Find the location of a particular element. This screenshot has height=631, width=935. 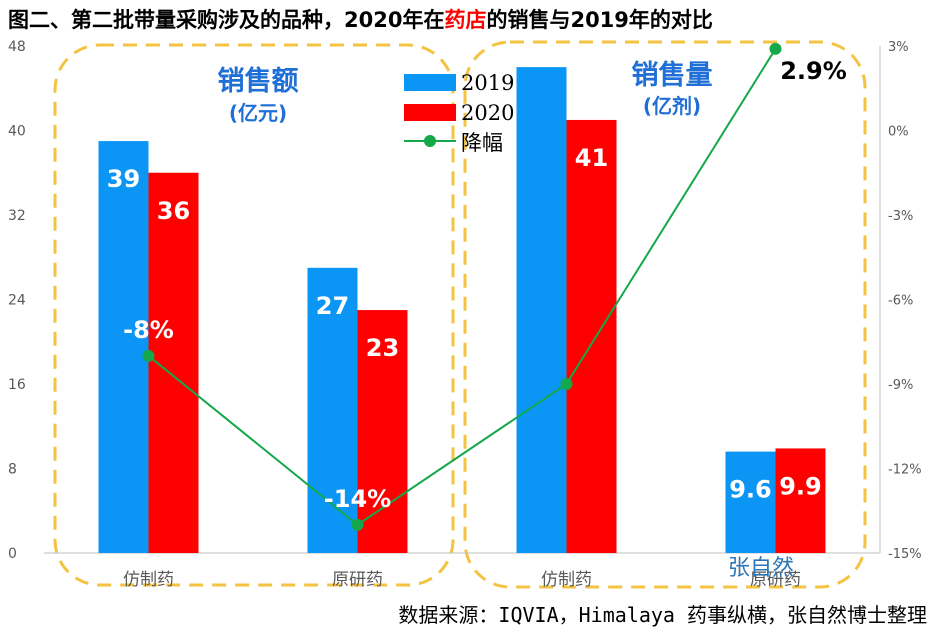

bar-label-2020-3: 9.9 is located at coordinates (800, 486).